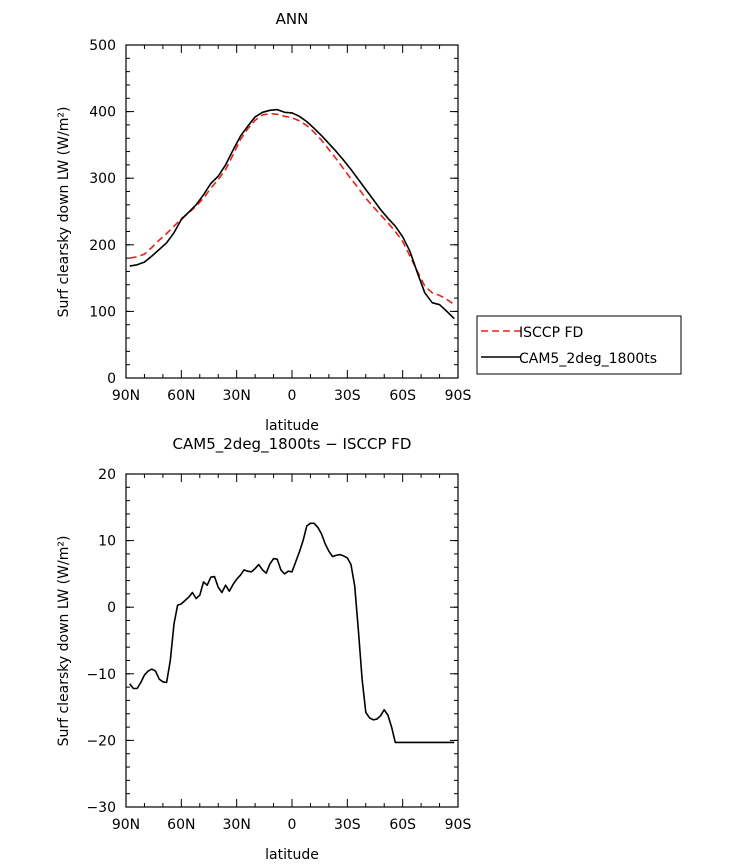 Image resolution: width=733 pixels, height=866 pixels. What do you see at coordinates (551, 333) in the screenshot?
I see `legend-label-isccp: ISCCP FD` at bounding box center [551, 333].